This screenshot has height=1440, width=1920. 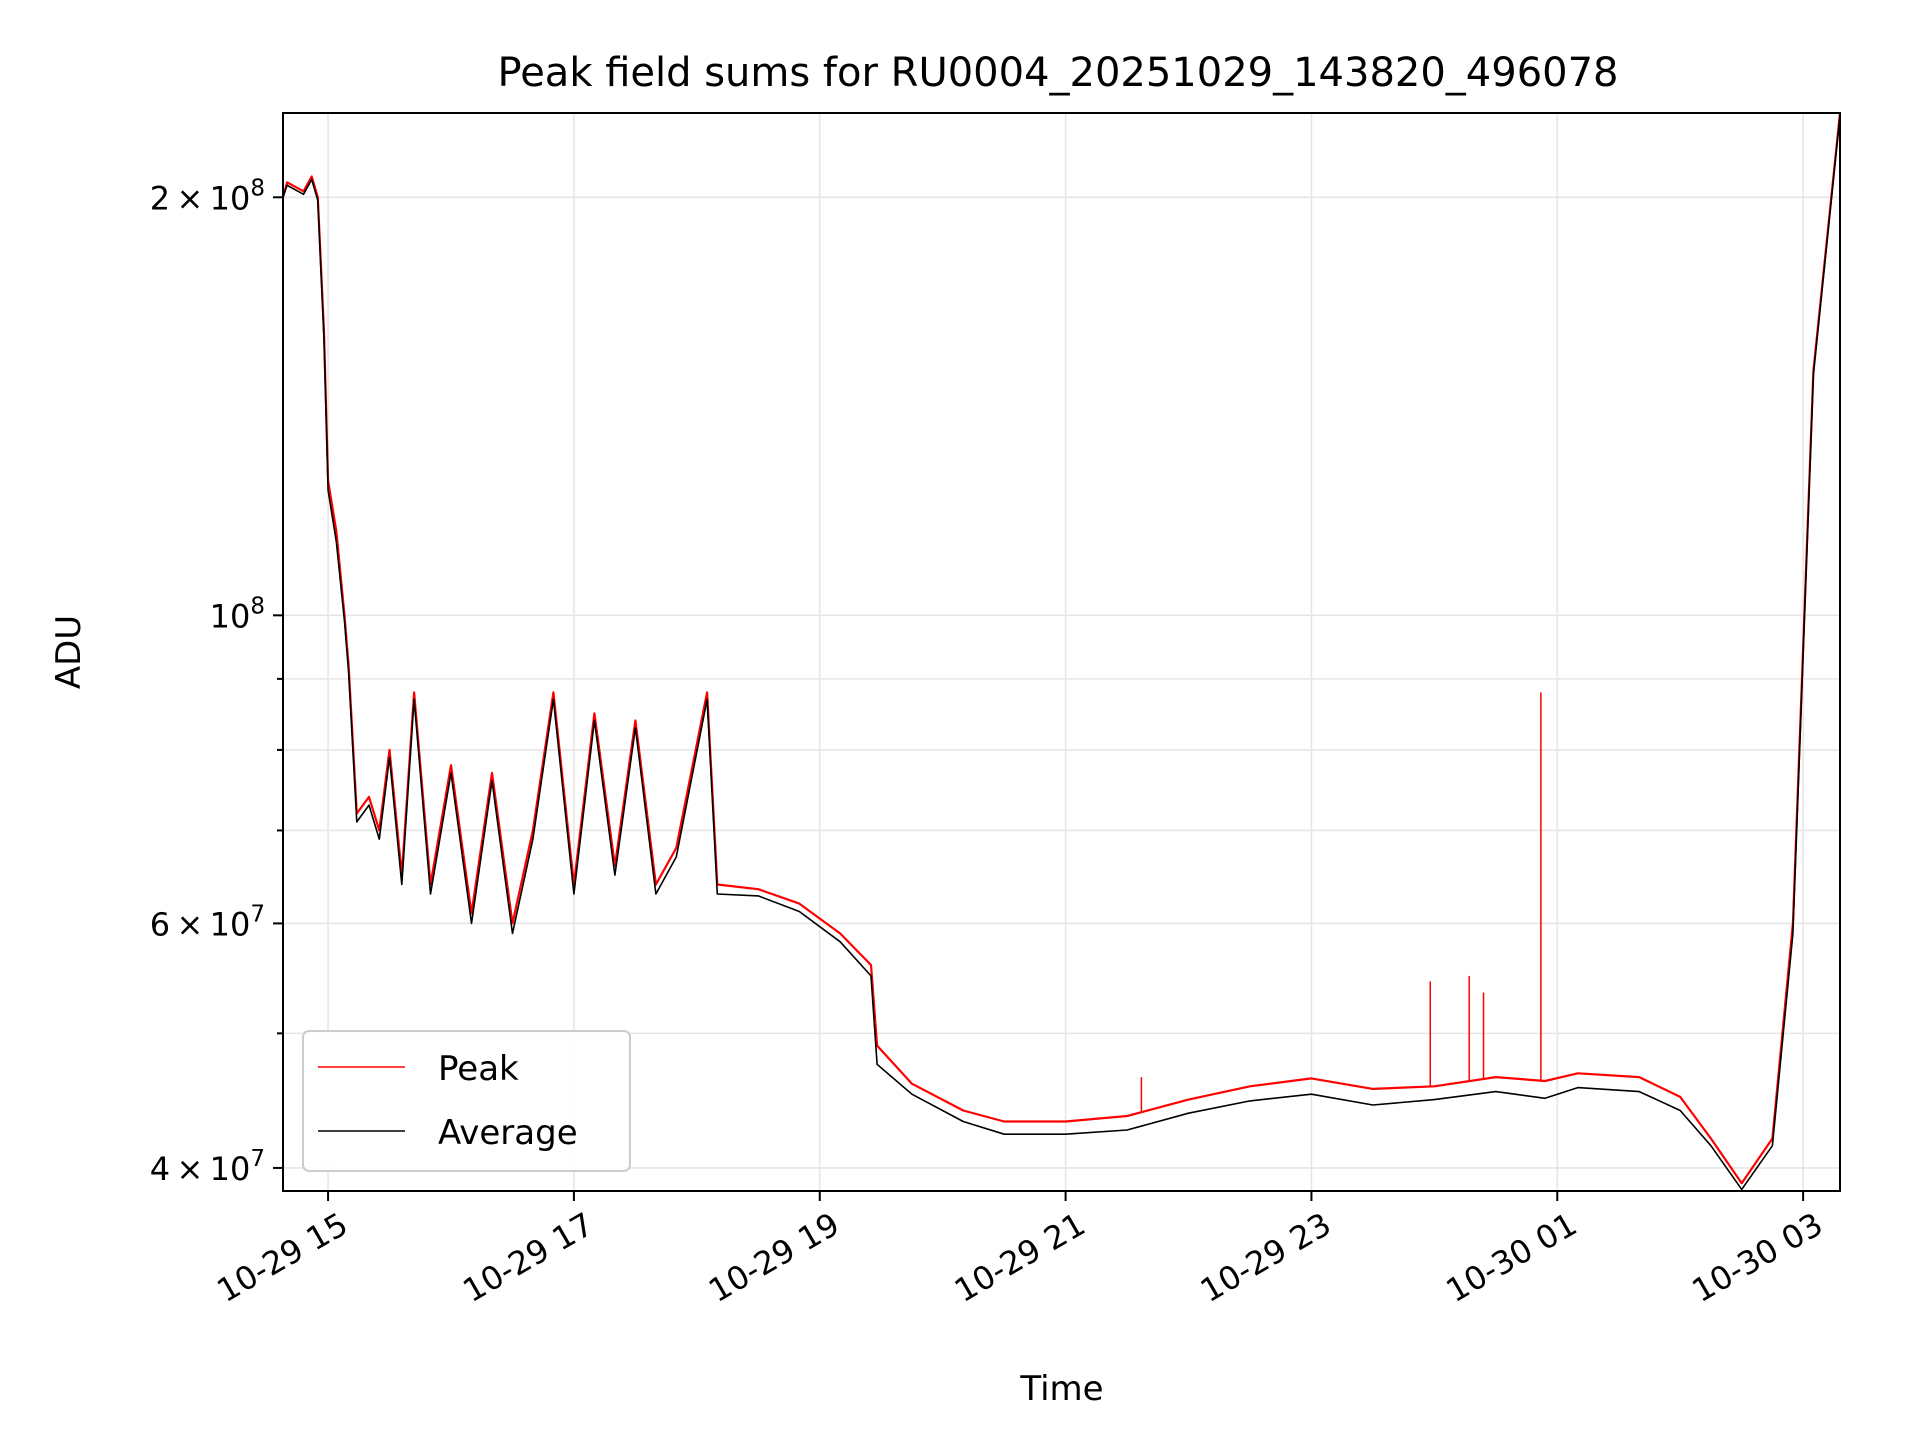 I want to click on x-tick-label: 10-29 17, so click(x=528, y=1257).